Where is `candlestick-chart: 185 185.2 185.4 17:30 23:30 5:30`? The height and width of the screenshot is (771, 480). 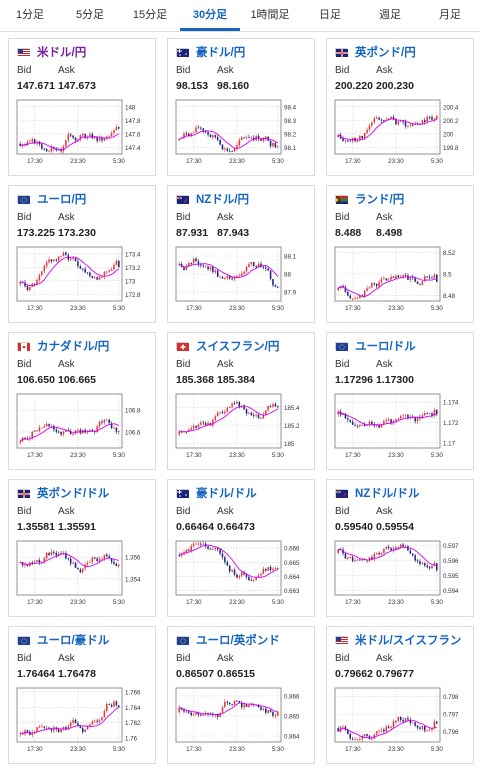
candlestick-chart: 185 185.2 185.4 17:30 23:30 5:30 is located at coordinates (242, 426).